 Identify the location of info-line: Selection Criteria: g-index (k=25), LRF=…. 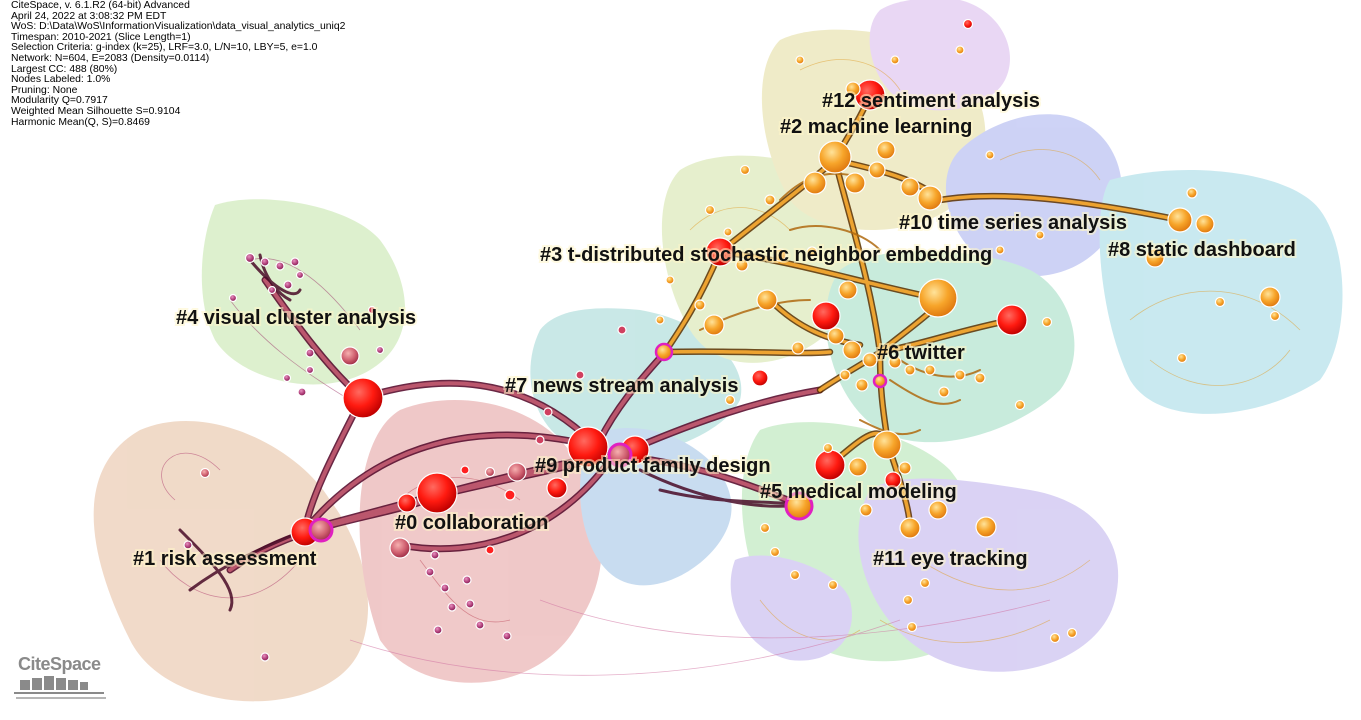
(164, 48).